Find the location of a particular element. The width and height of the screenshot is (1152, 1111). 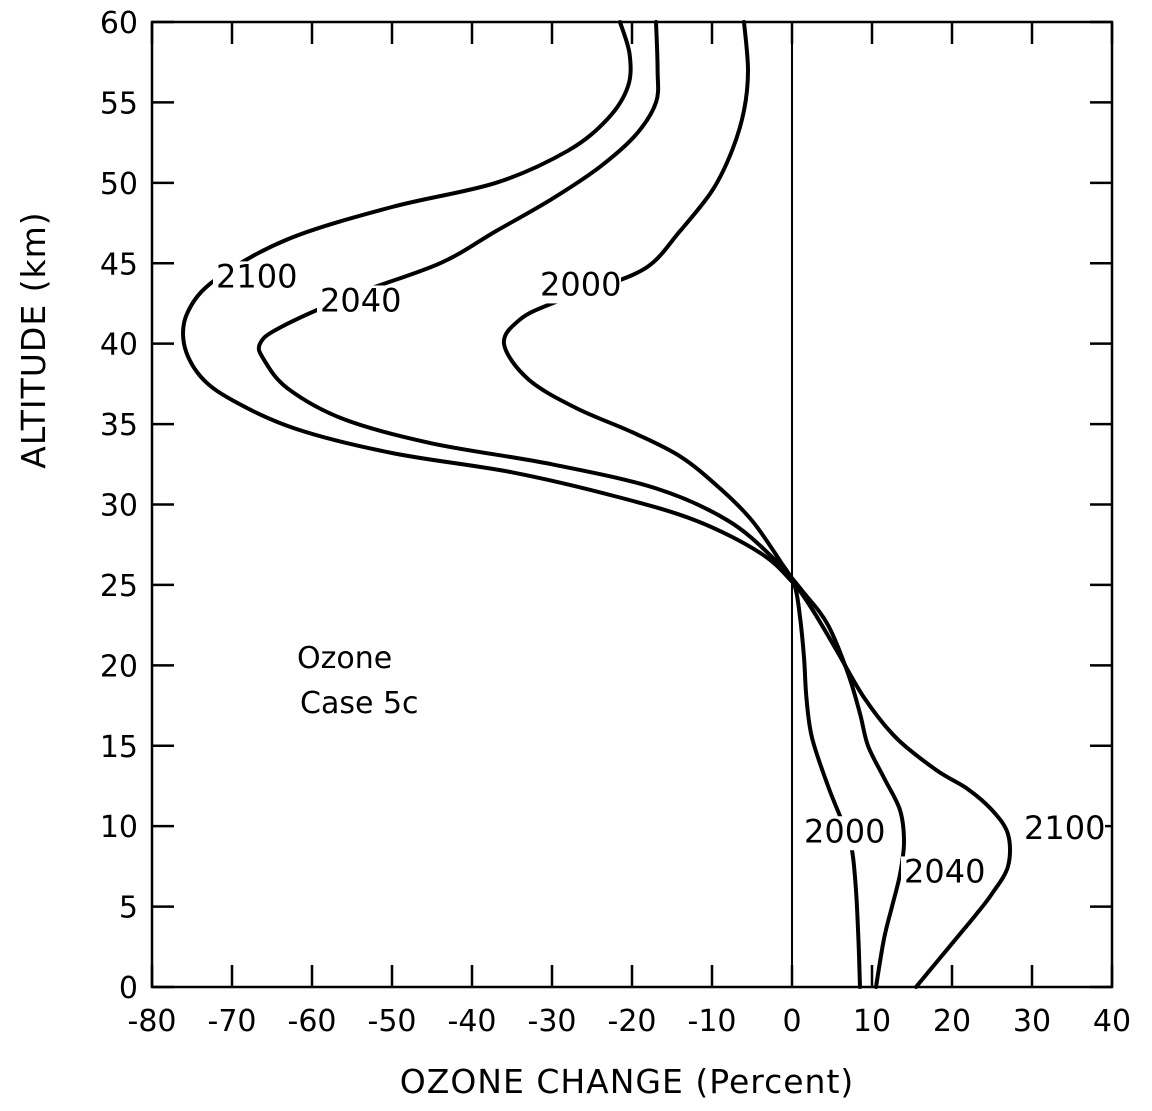

x-tick-label: 10 is located at coordinates (872, 1021).